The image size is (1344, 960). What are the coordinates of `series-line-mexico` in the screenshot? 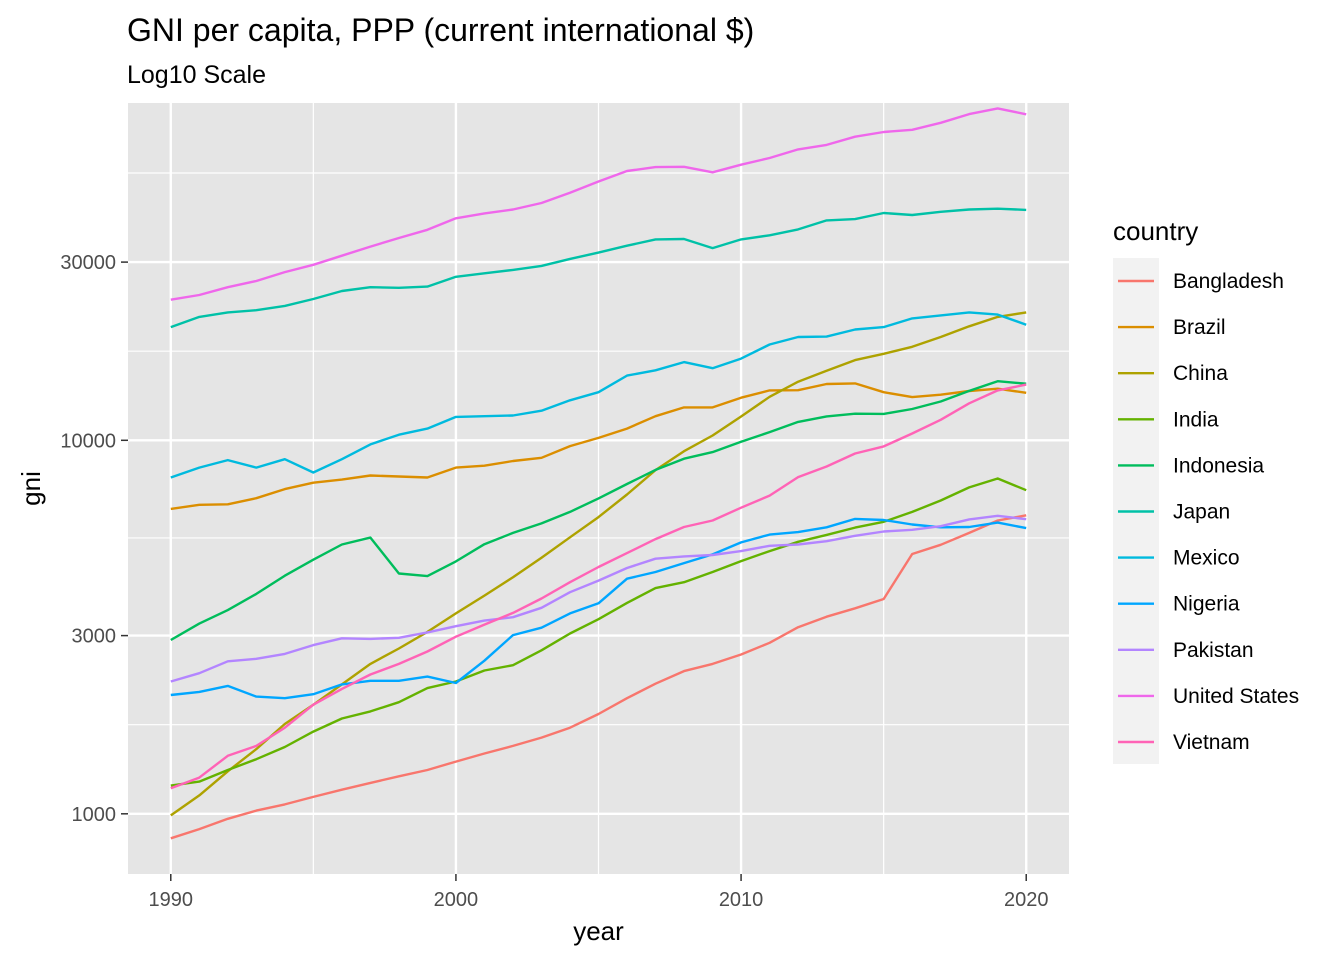 It's located at (598, 395).